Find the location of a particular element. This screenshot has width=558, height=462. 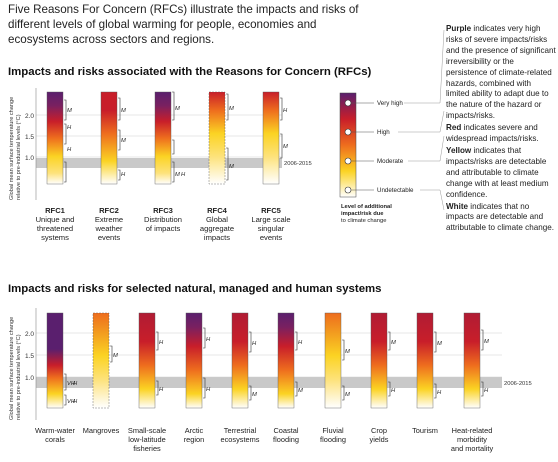

legend-marker-high is located at coordinates (348, 132).